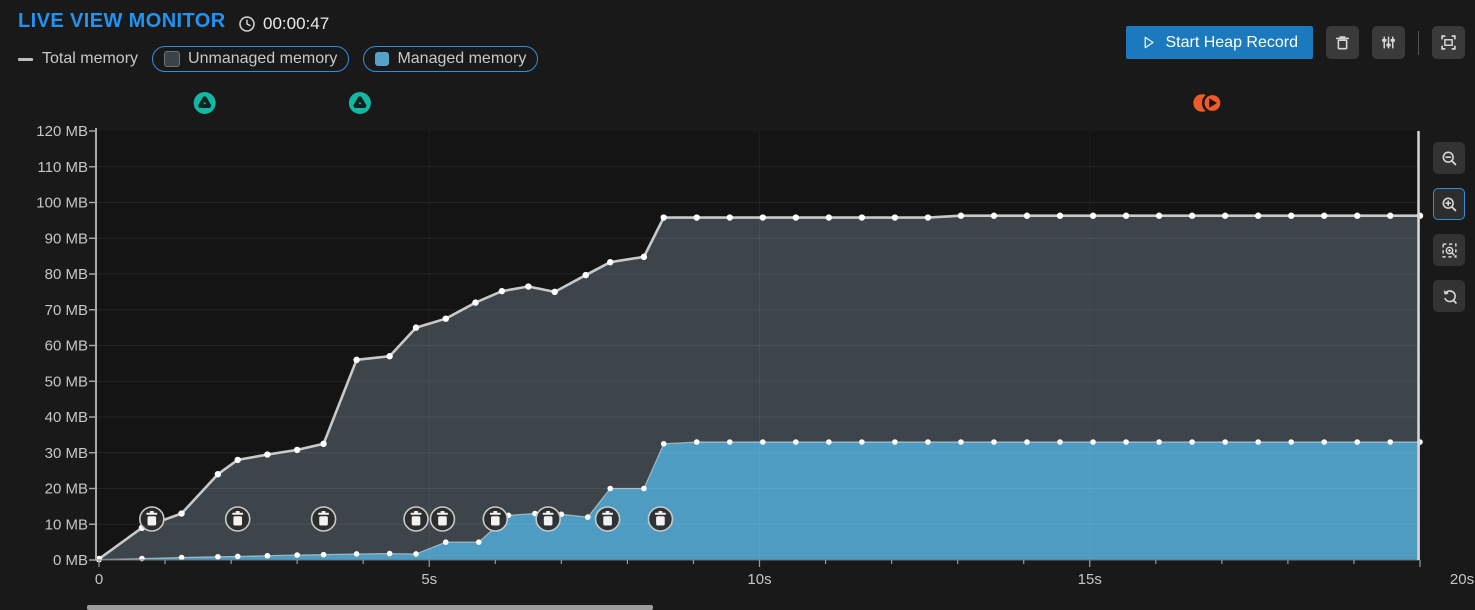 The width and height of the screenshot is (1475, 610). I want to click on elapsed-time: 00:00:47, so click(296, 23).